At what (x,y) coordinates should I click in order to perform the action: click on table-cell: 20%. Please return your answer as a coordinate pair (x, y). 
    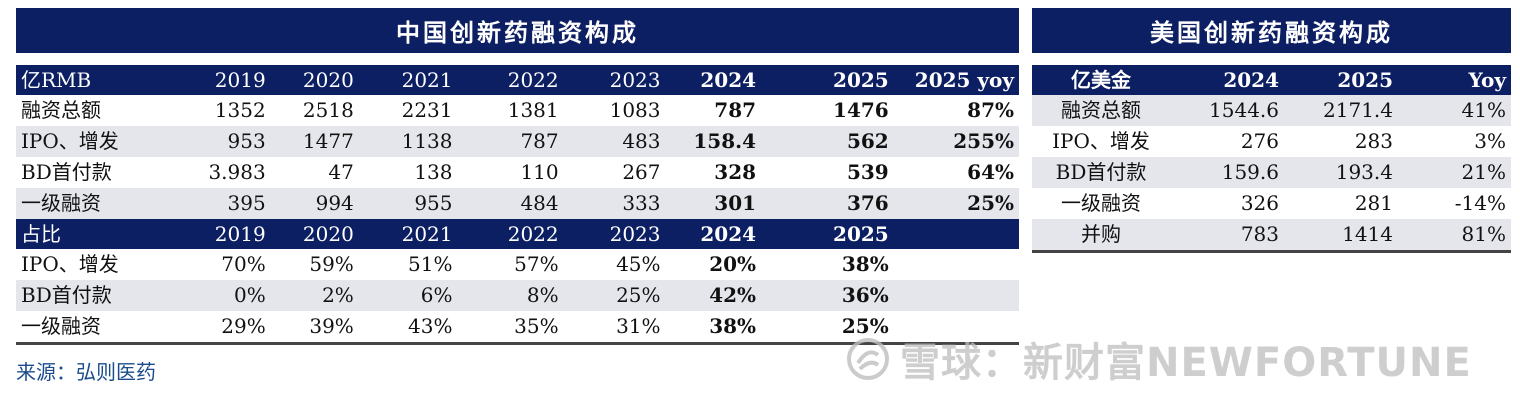
    Looking at the image, I should click on (733, 264).